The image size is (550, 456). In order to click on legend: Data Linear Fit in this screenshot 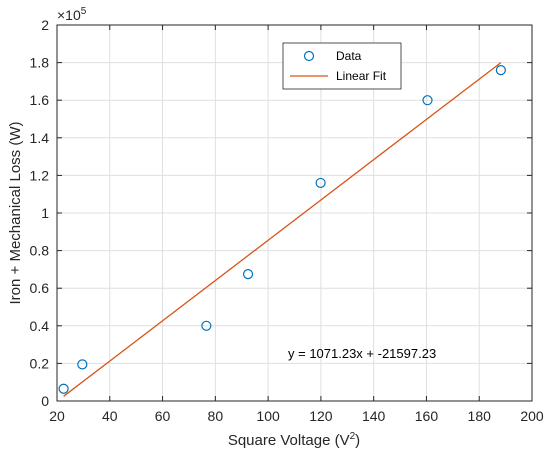, I will do `click(342, 66)`.